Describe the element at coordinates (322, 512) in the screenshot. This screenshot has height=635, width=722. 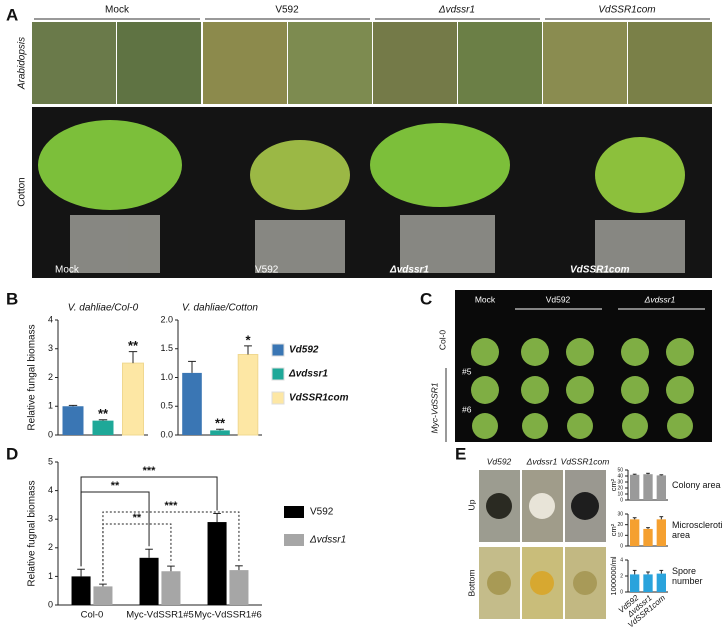
I see `legend-label: V592` at that location.